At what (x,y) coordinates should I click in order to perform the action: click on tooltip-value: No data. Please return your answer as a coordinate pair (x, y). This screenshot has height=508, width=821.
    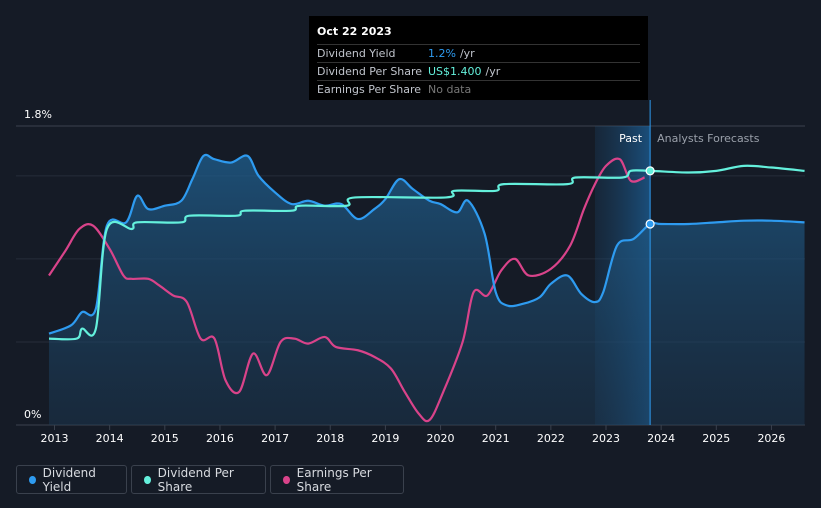
    Looking at the image, I should click on (450, 89).